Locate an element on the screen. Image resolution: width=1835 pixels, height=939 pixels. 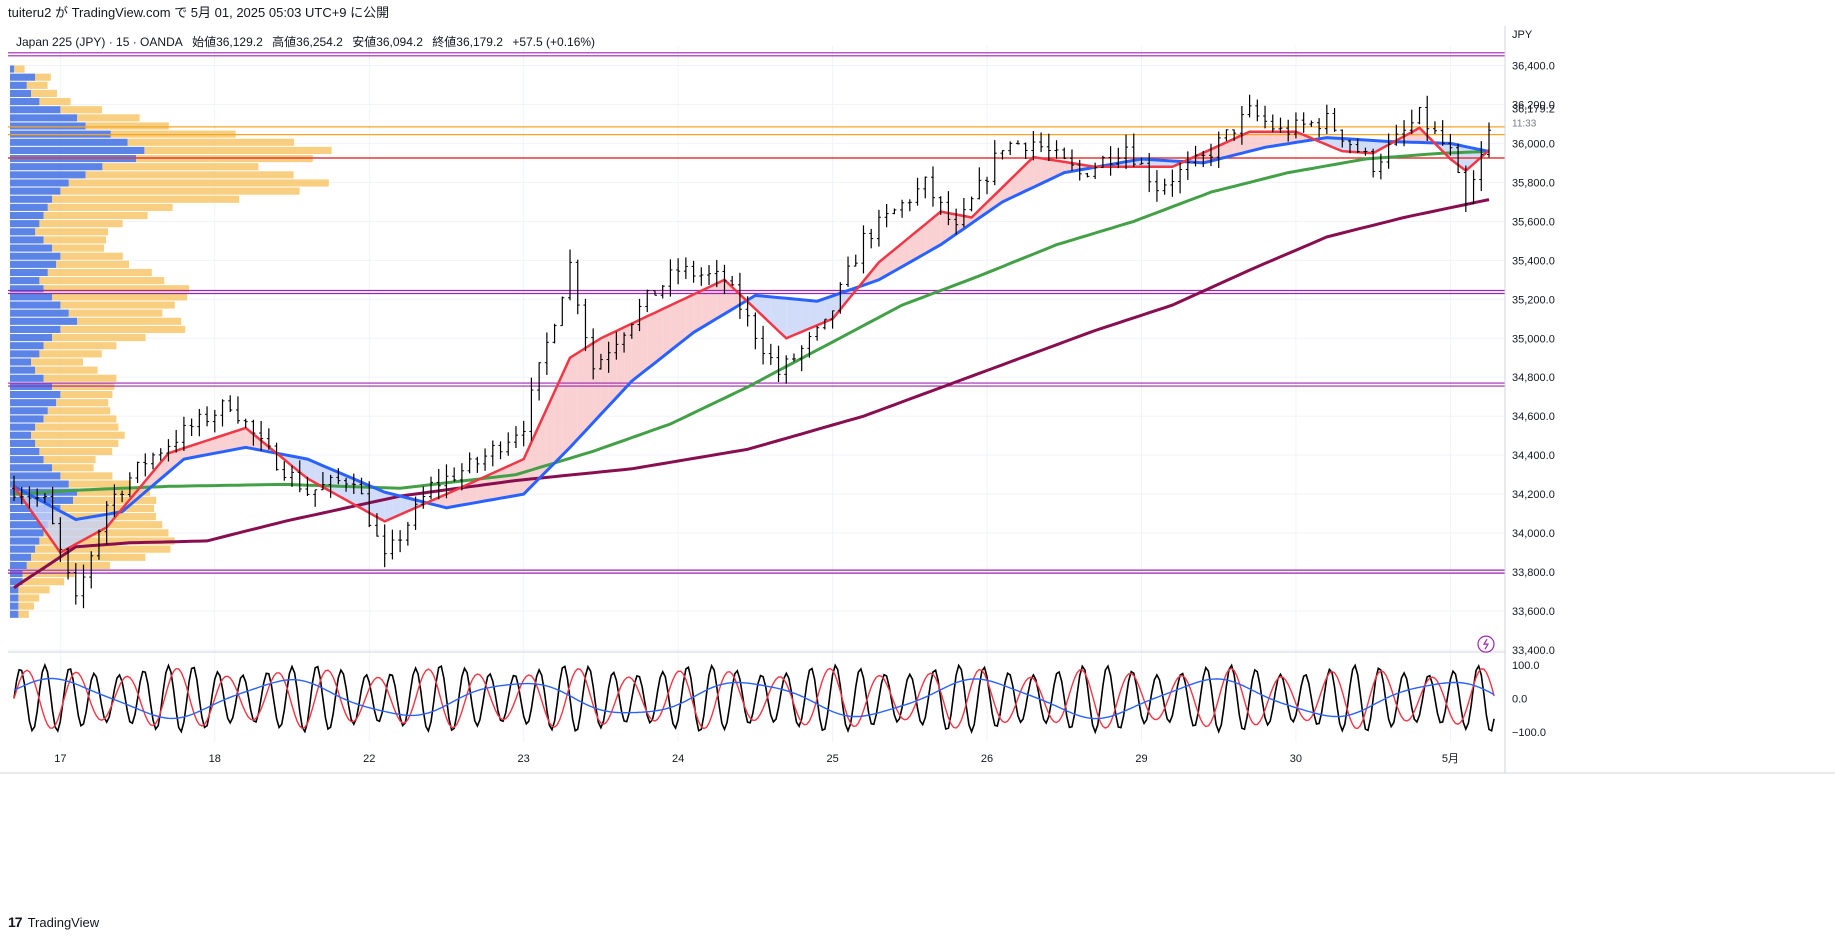
bar-countdown: 11:33 is located at coordinates (1524, 124).